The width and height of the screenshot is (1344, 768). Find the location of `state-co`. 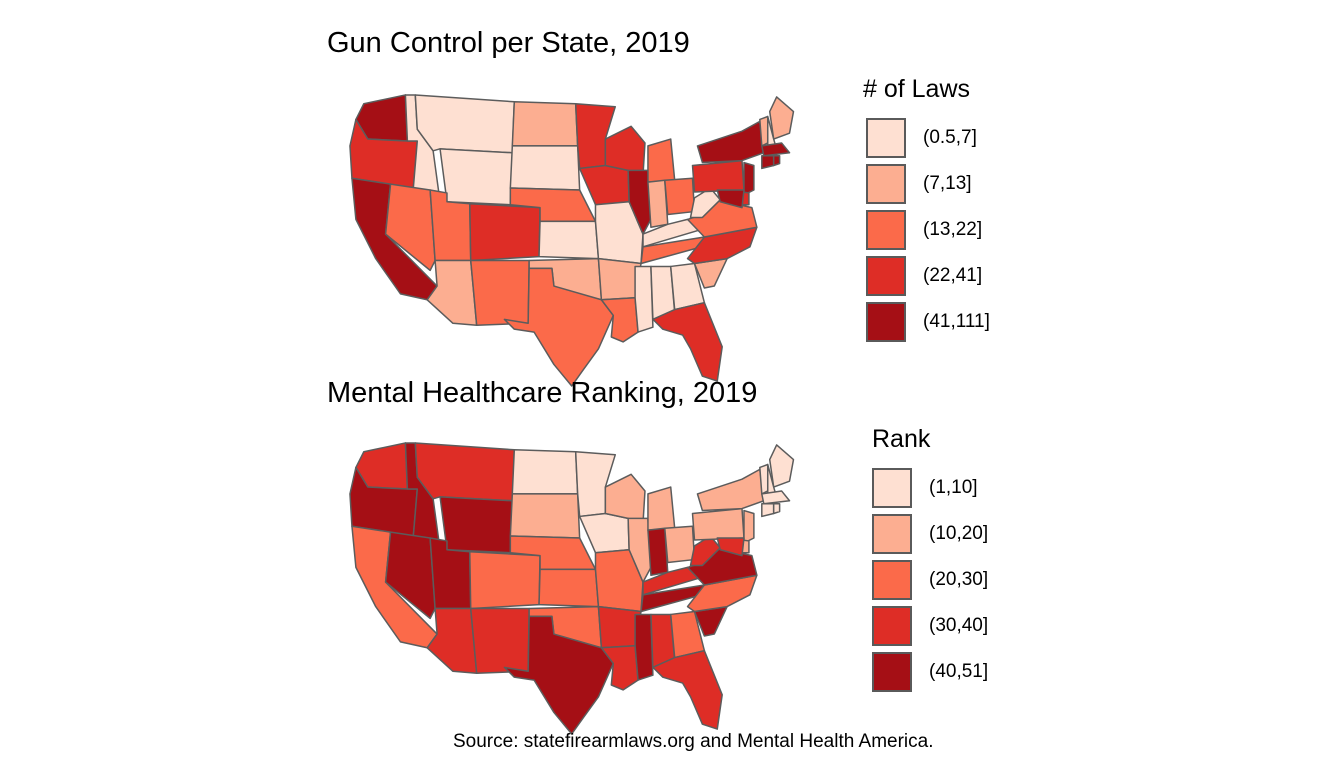

state-co is located at coordinates (505, 580).